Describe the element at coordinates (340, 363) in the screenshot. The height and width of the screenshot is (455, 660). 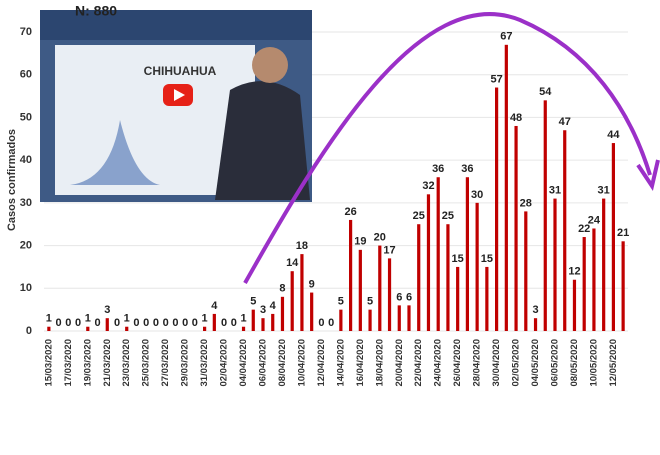
I see `x-tick-label: 14/04/2020` at that location.